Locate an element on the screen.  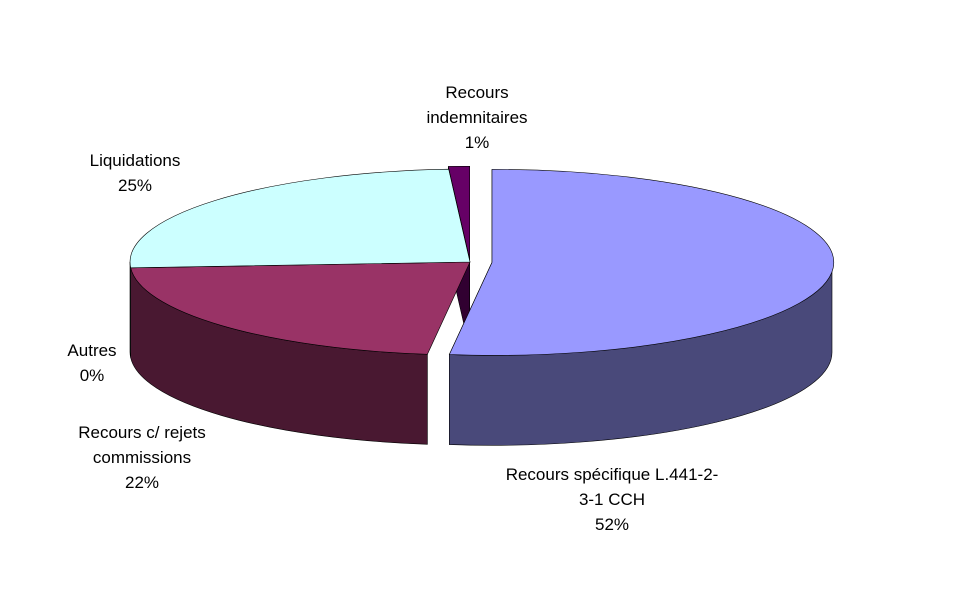
slice-label: Recours indemnitaires 1% is located at coordinates (477, 117).